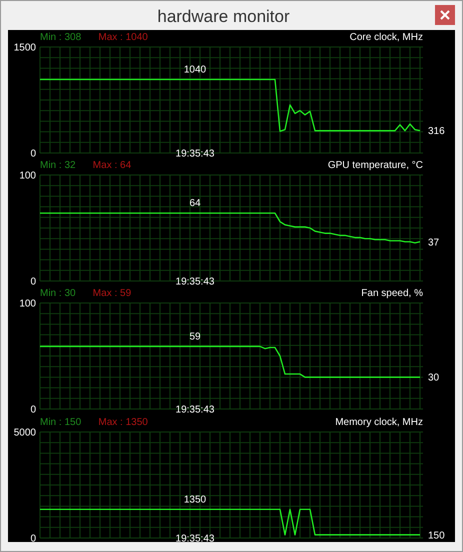  What do you see at coordinates (25, 48) in the screenshot?
I see `y-tick-label: 1500` at bounding box center [25, 48].